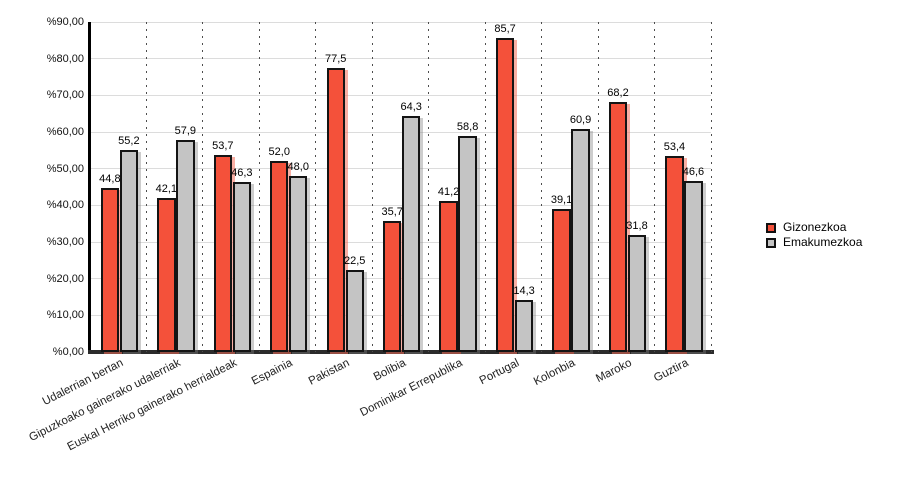  I want to click on bar-value-label: 39,1, so click(561, 199).